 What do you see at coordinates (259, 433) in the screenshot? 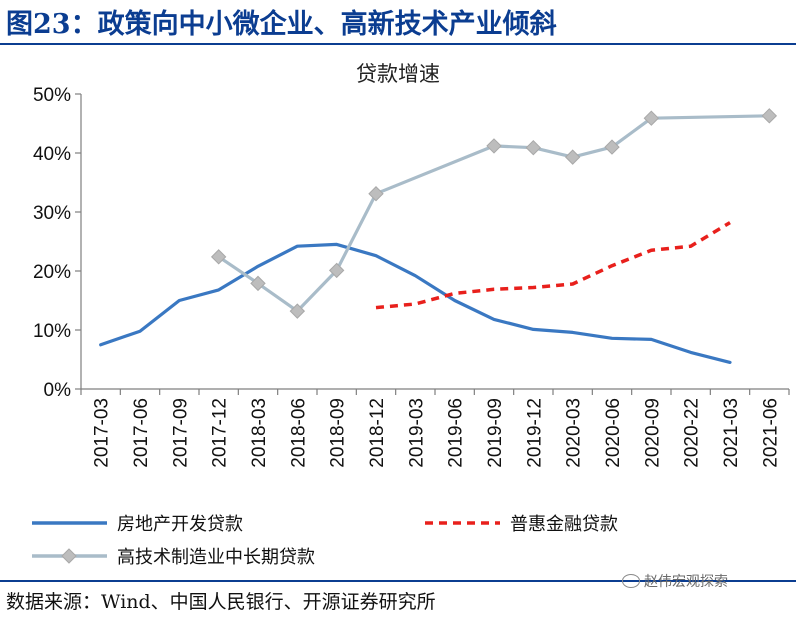
I see `x-tick-label: 2018-03` at bounding box center [259, 433].